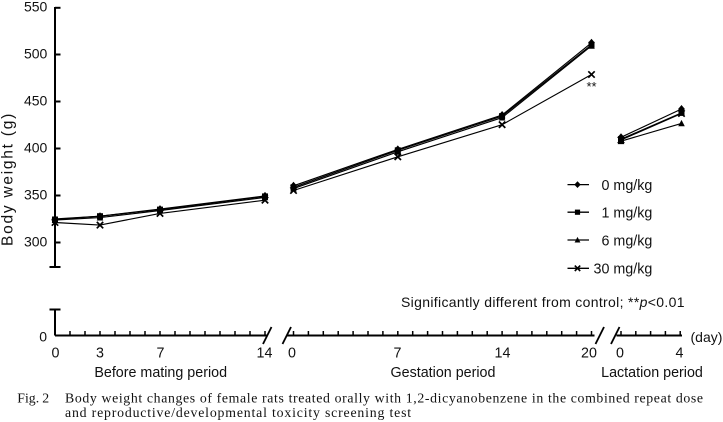 This screenshot has height=422, width=723. Describe the element at coordinates (652, 373) in the screenshot. I see `svg-text: Lactation period` at that location.